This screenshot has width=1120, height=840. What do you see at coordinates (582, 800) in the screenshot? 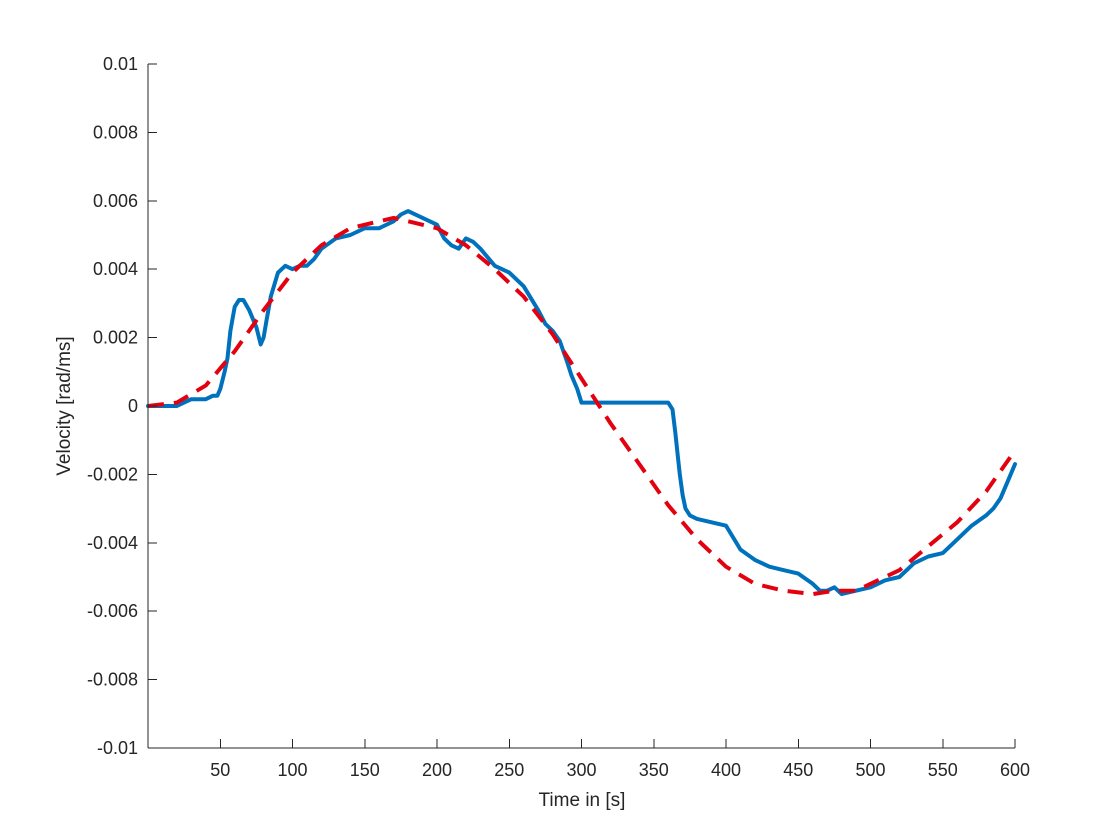
I see `x-axis-label: Time in [s]` at bounding box center [582, 800].